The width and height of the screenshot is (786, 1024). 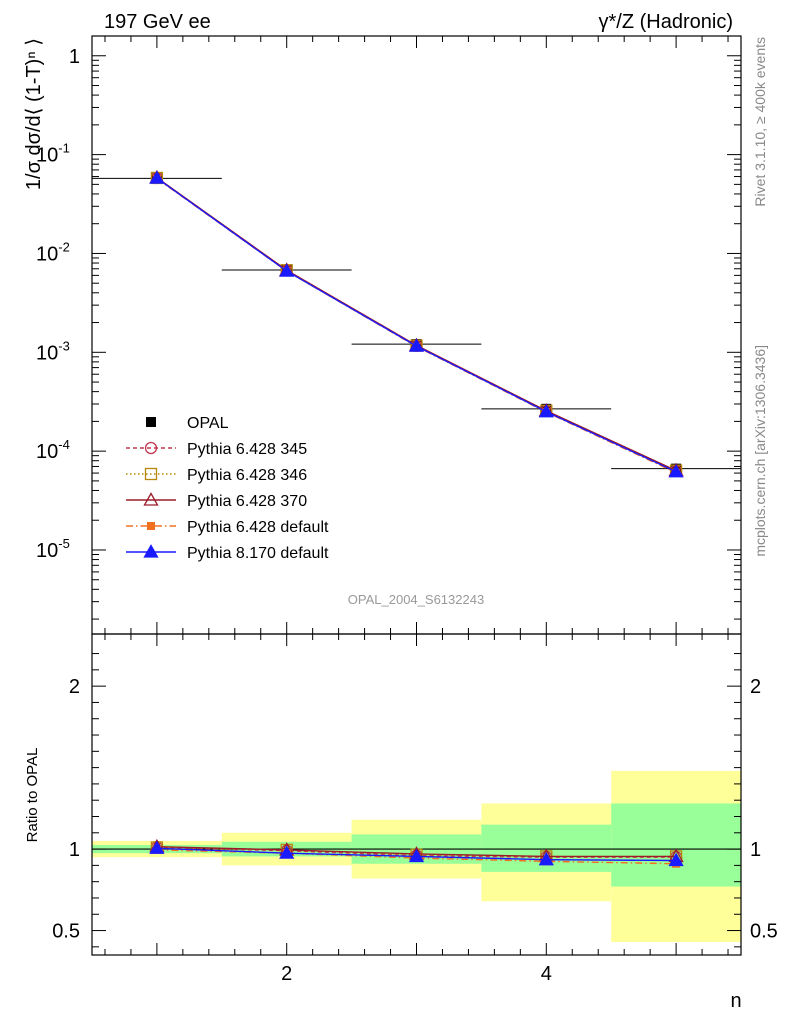 What do you see at coordinates (64, 246) in the screenshot?
I see `y-tick-exponent: -2` at bounding box center [64, 246].